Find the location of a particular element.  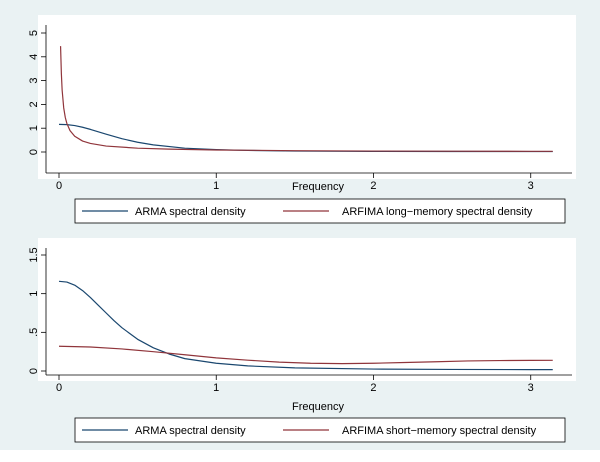

y-tick-label: 2 is located at coordinates (34, 104).